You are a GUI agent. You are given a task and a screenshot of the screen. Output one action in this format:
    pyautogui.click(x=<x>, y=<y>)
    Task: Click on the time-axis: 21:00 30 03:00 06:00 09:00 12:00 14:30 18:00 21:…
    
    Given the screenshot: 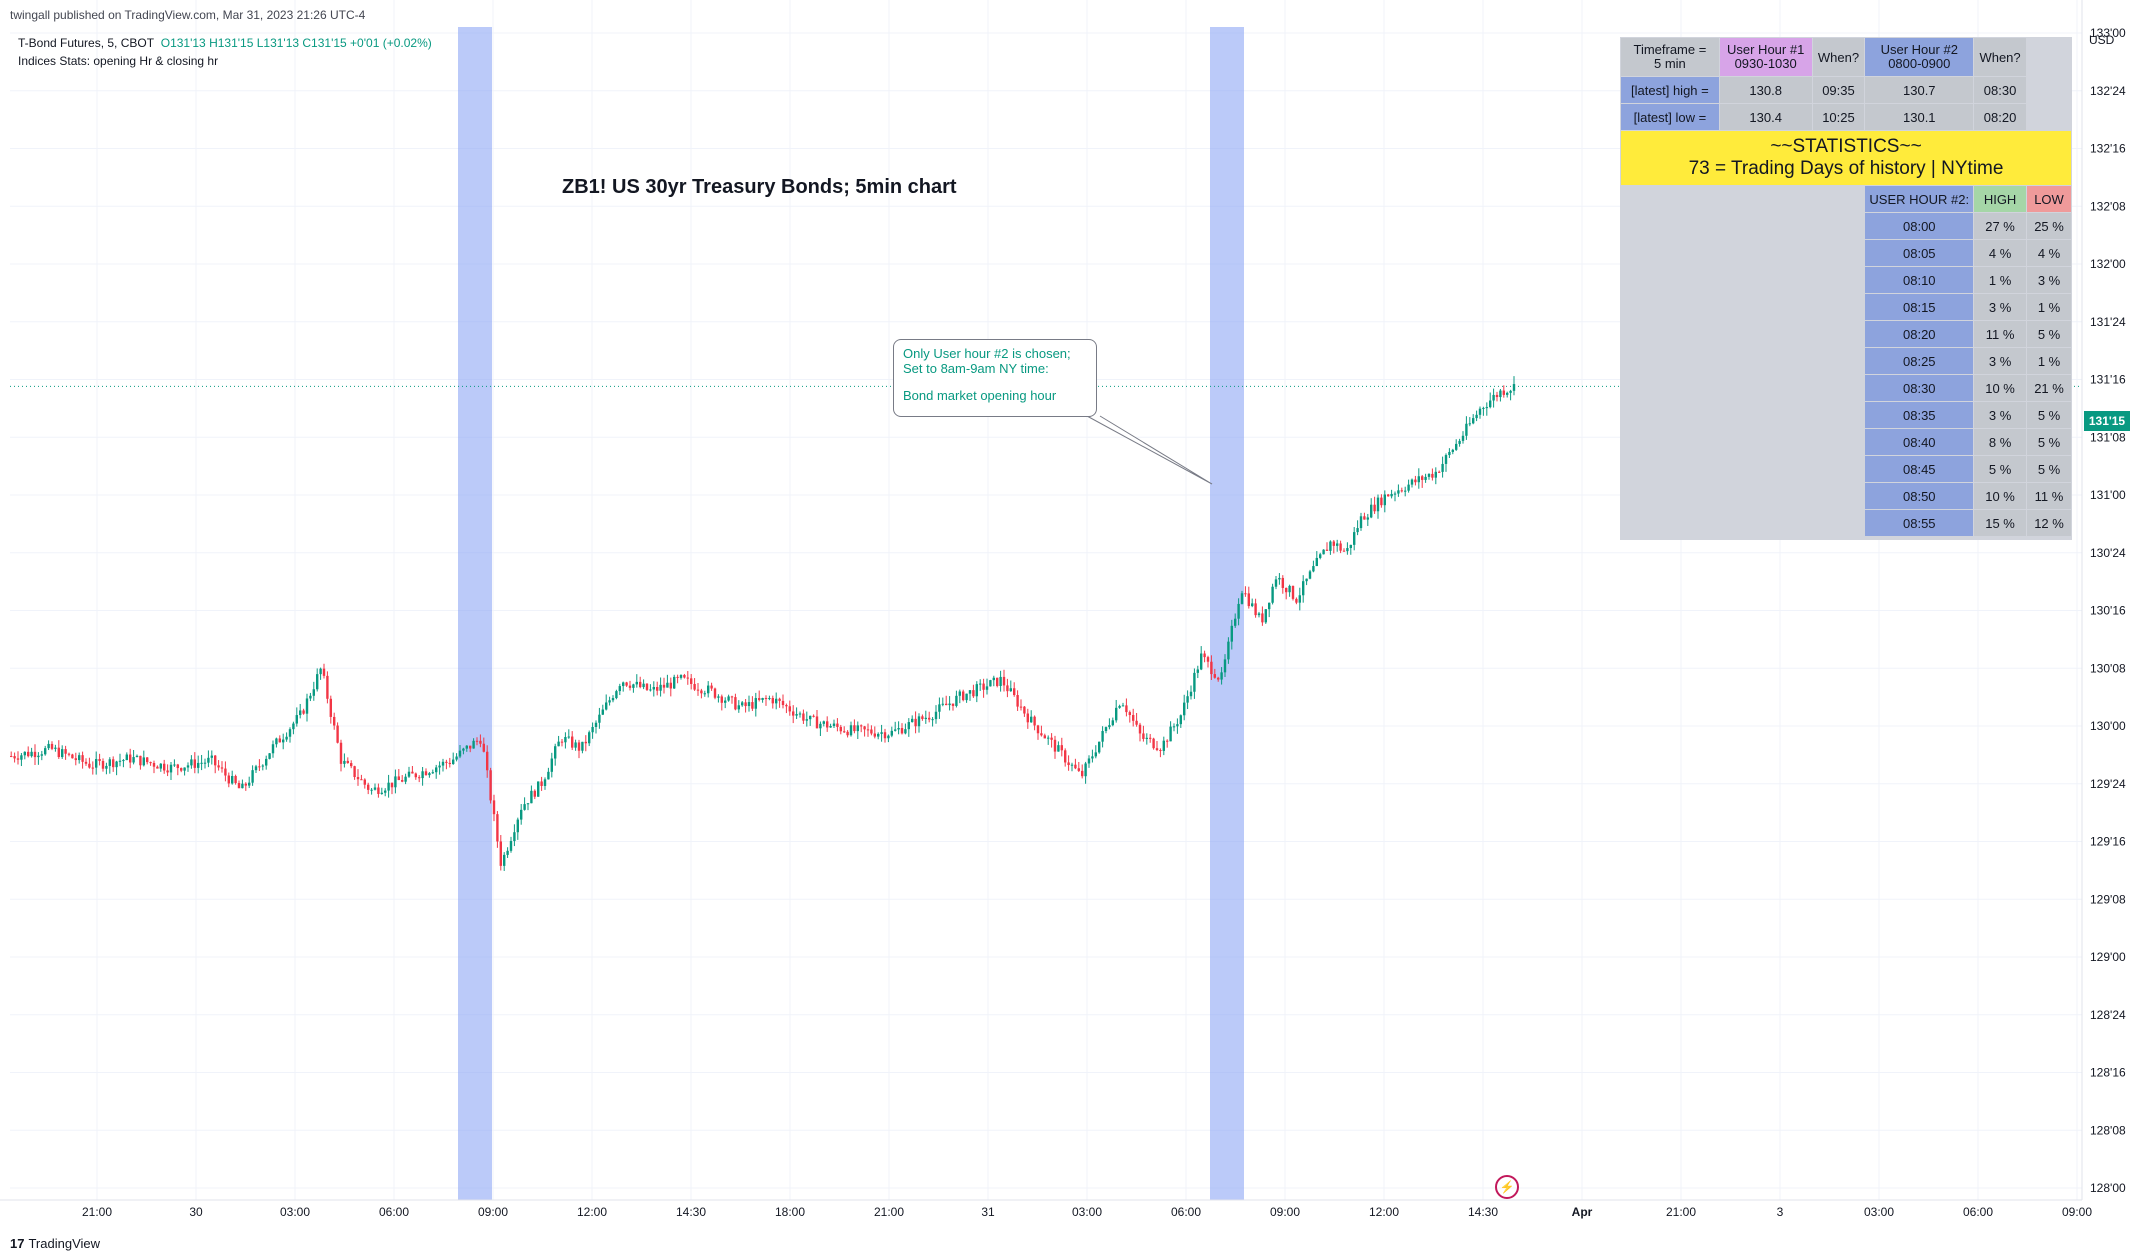 What is the action you would take?
    pyautogui.click(x=1087, y=1212)
    